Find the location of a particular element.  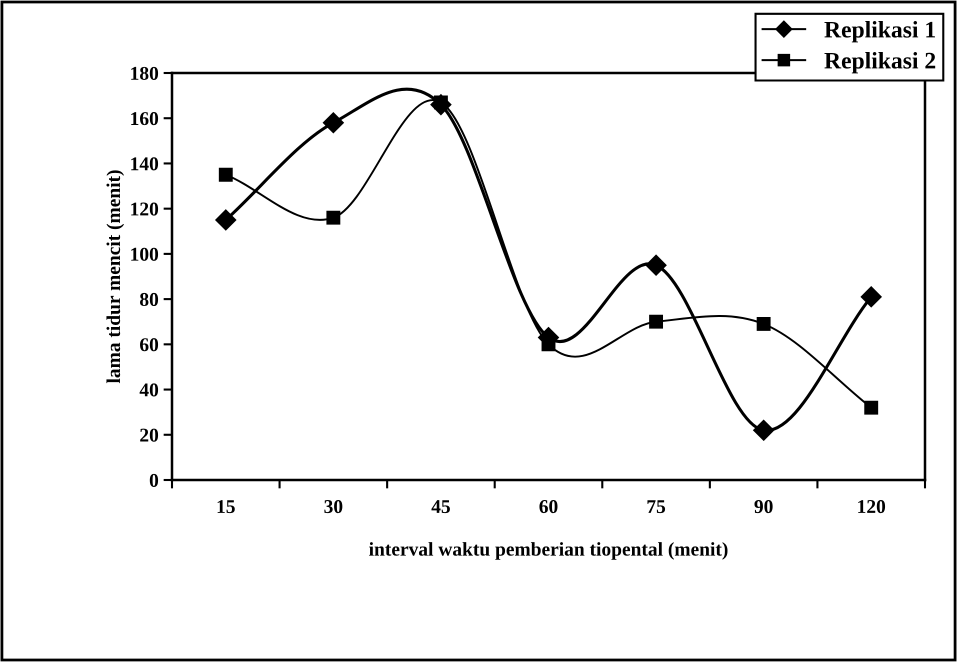

legend-label: Replikasi 1 is located at coordinates (879, 31).